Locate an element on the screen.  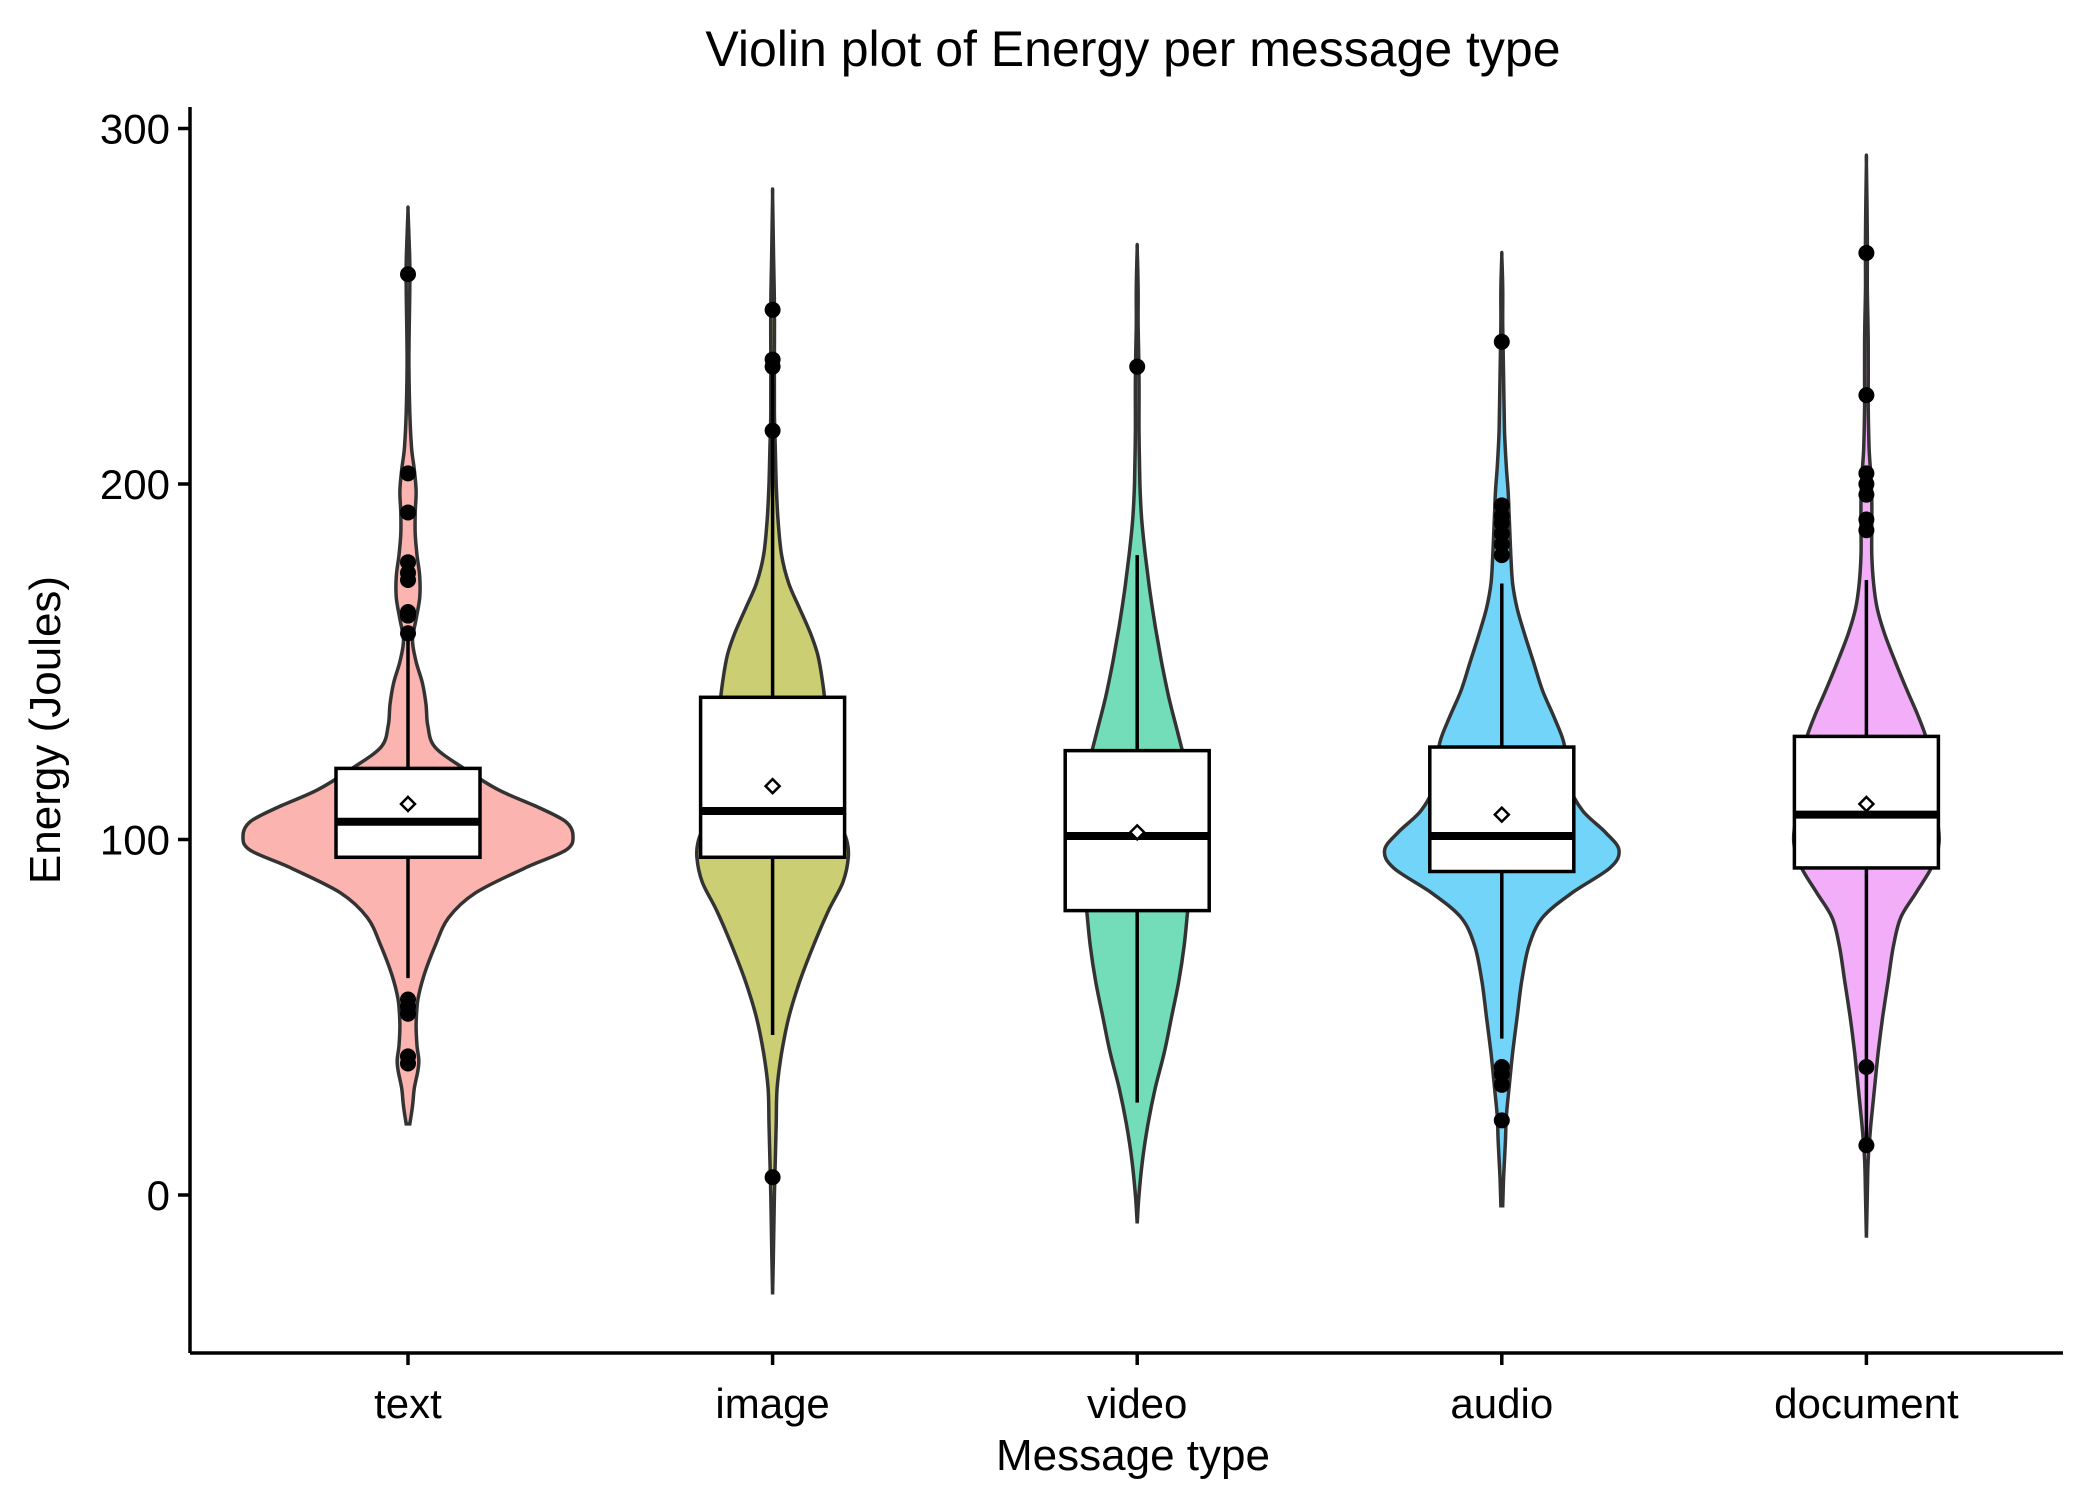
x-tick-label: video is located at coordinates (1137, 1403).